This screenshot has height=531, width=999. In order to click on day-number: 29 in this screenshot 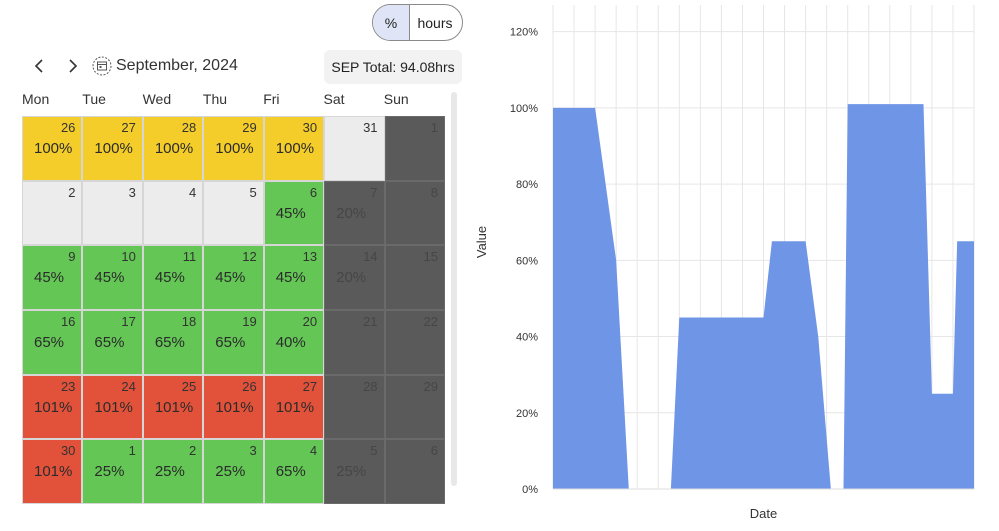, I will do `click(430, 386)`.